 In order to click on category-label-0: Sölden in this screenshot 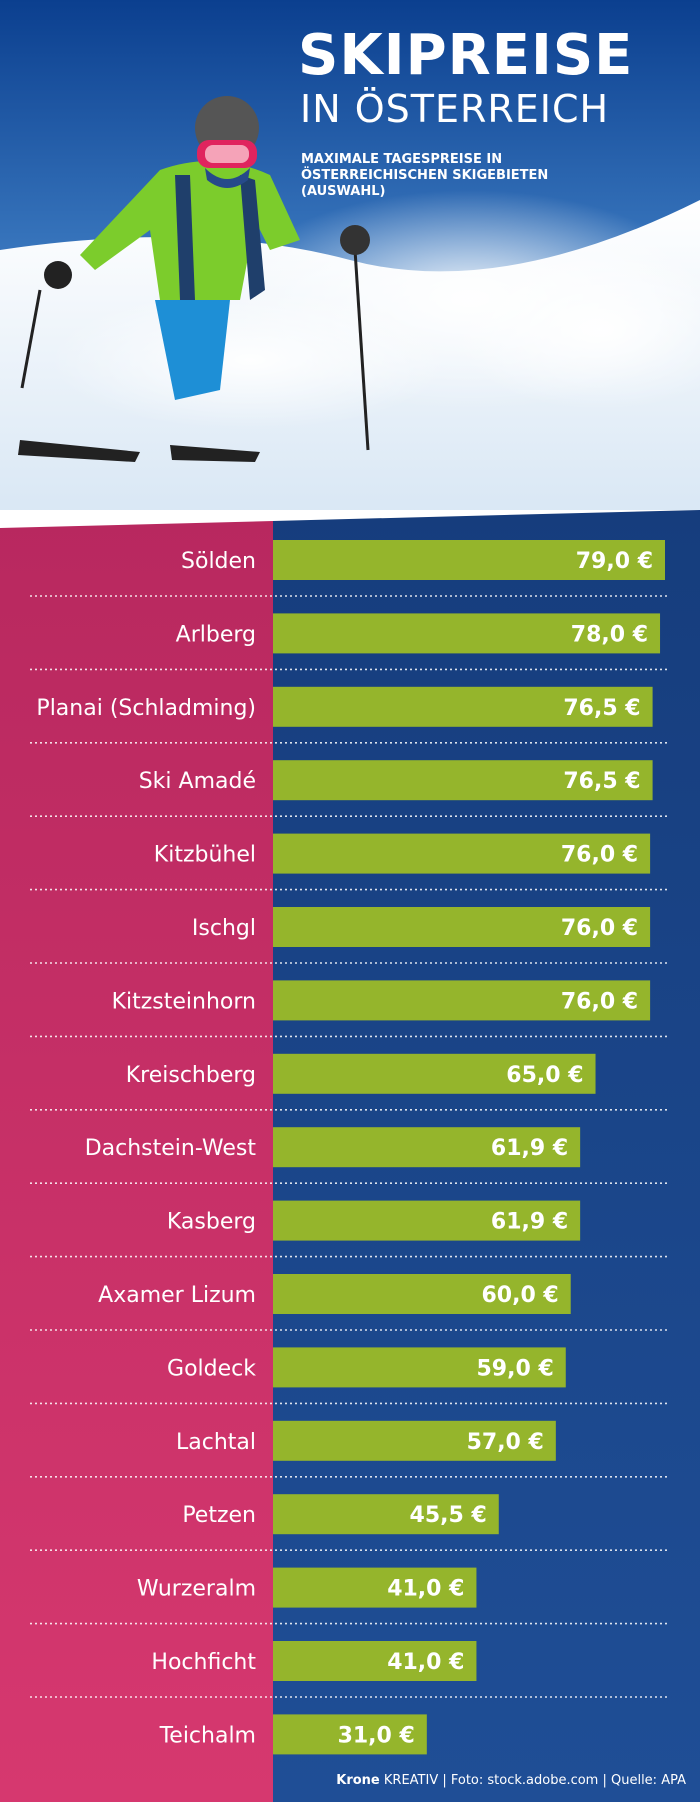, I will do `click(218, 561)`.